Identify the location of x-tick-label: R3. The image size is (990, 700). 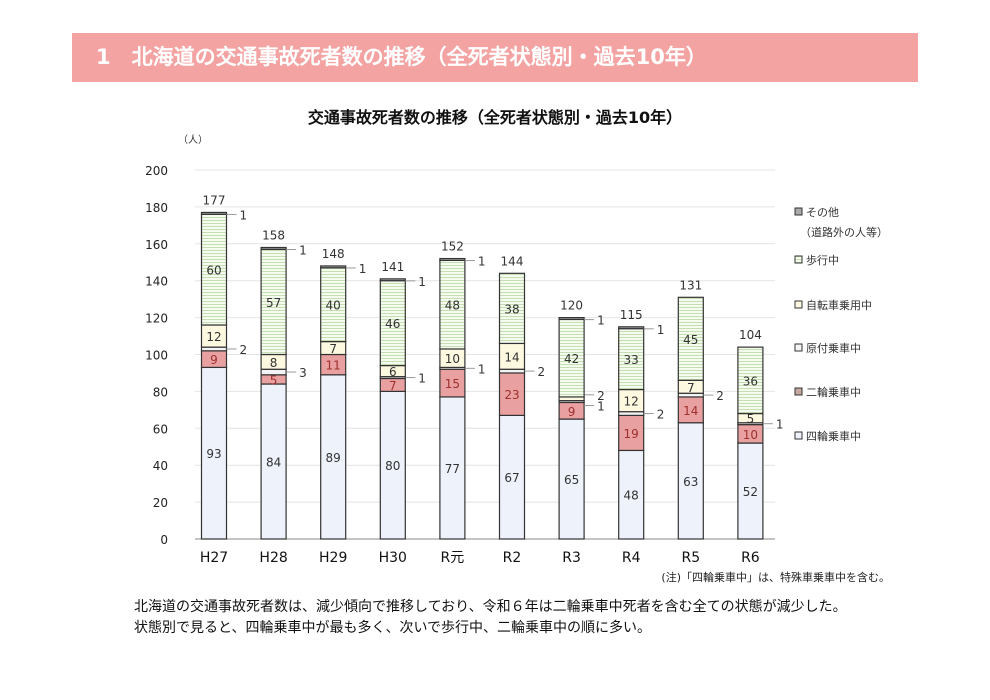
(571, 558).